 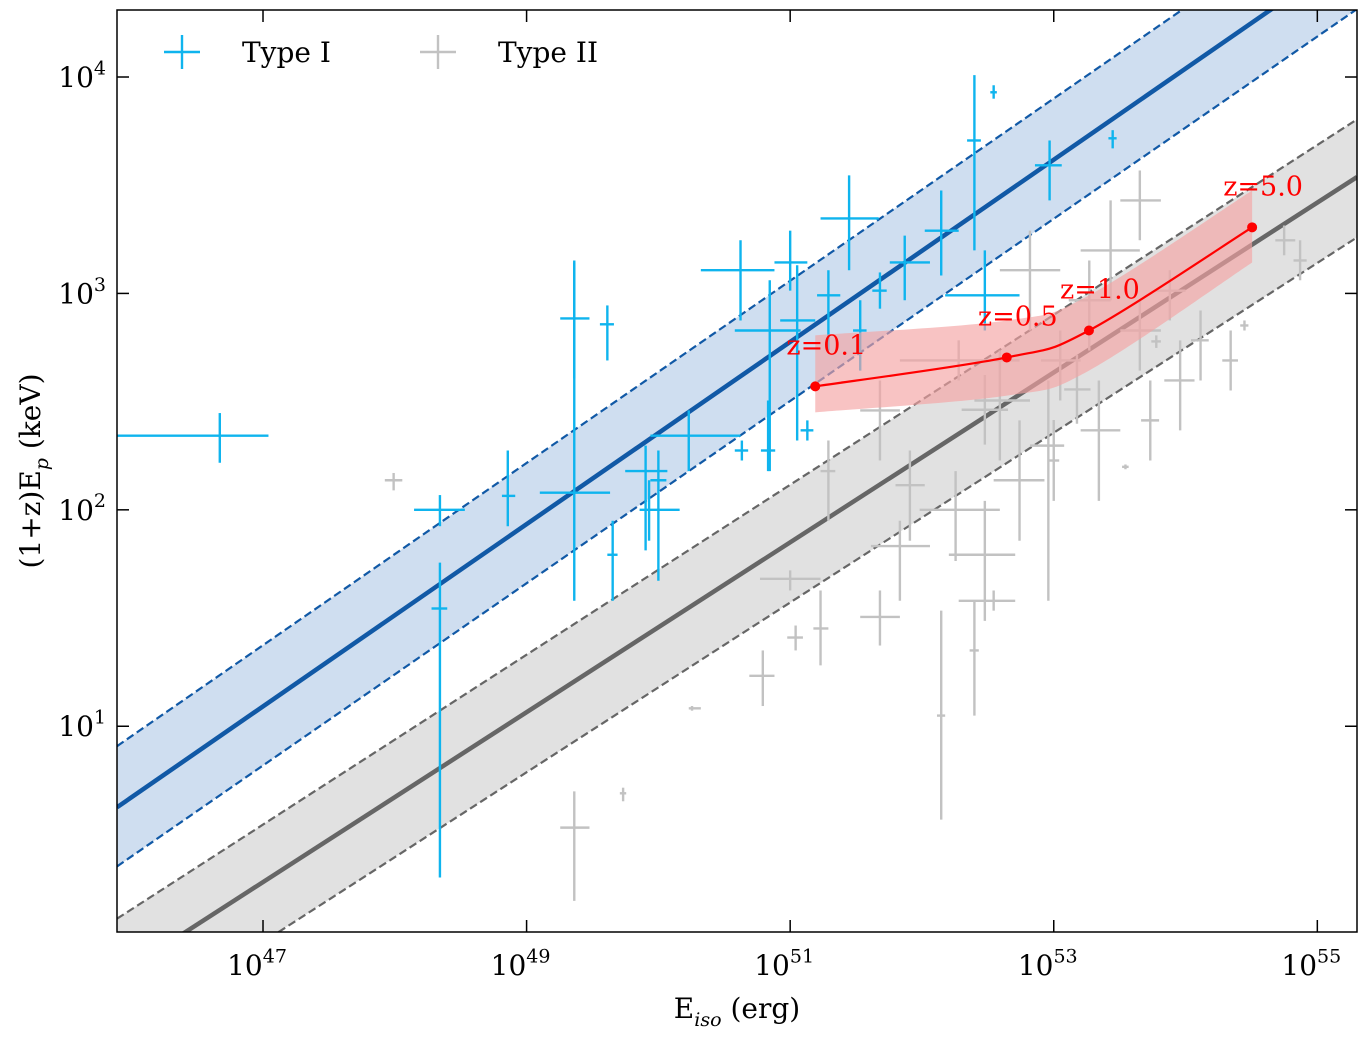 I want to click on track-label: z=1.0, so click(x=1100, y=289).